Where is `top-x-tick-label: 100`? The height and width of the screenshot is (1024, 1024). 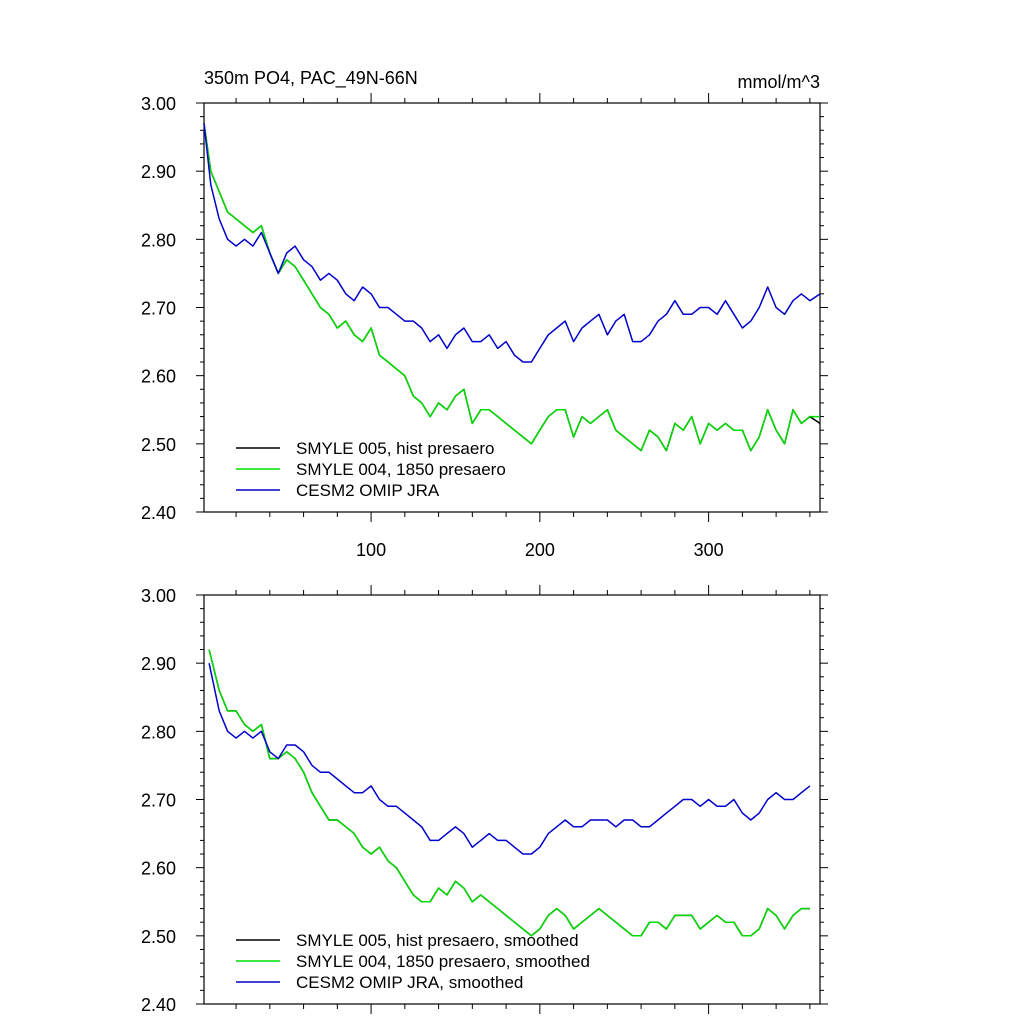 top-x-tick-label: 100 is located at coordinates (371, 550).